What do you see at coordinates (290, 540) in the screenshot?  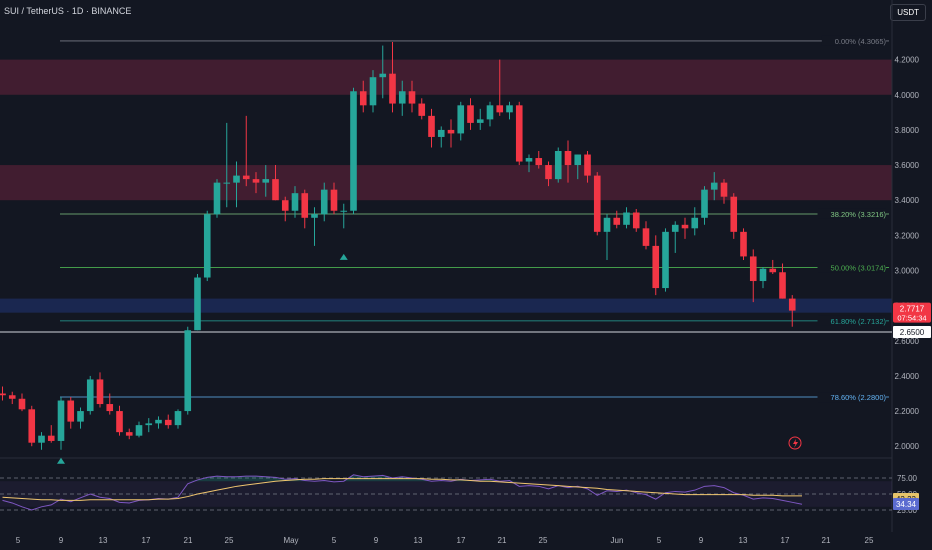 I see `time-label-6: May` at bounding box center [290, 540].